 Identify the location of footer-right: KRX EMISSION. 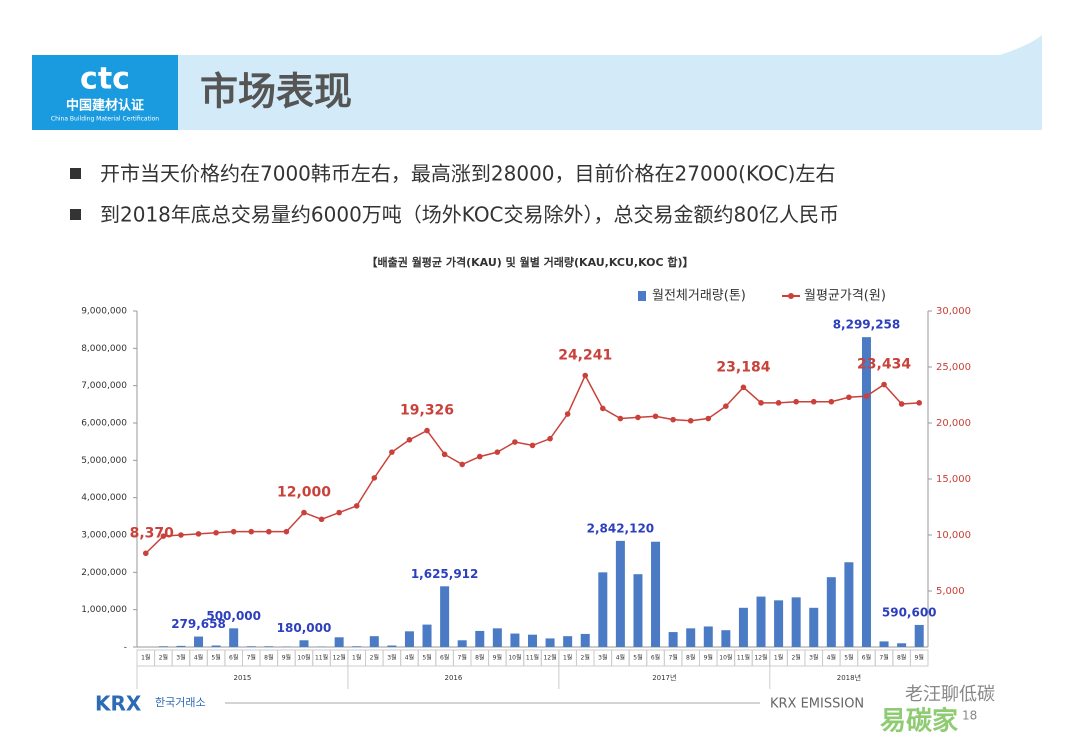
(817, 704).